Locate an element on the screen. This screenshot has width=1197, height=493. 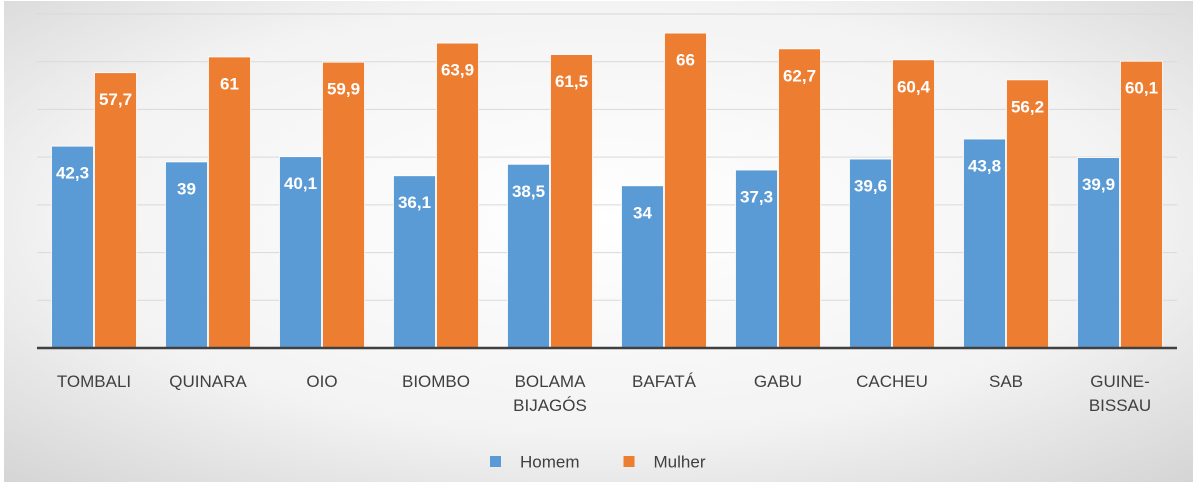
data-label: 56,2 is located at coordinates (1027, 106).